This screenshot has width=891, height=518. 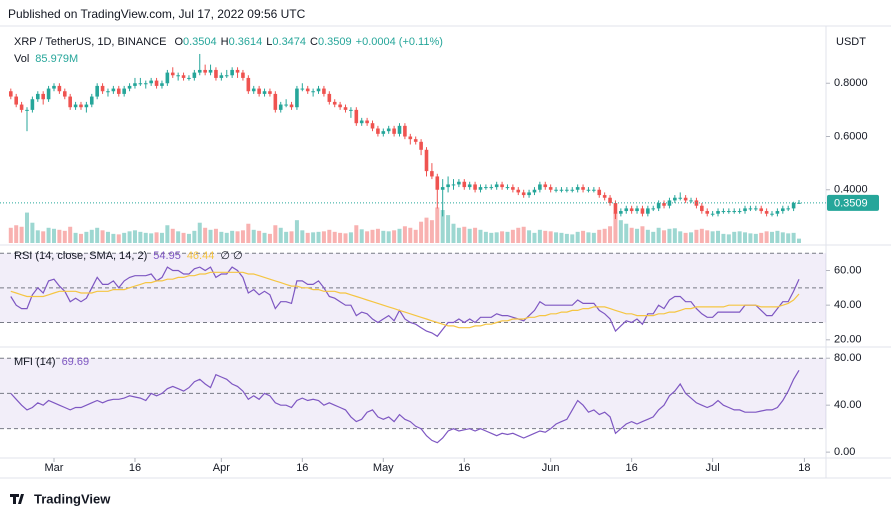 What do you see at coordinates (90, 42) in the screenshot?
I see `symbol: XRP / TetherUS, 1D, BINANCE` at bounding box center [90, 42].